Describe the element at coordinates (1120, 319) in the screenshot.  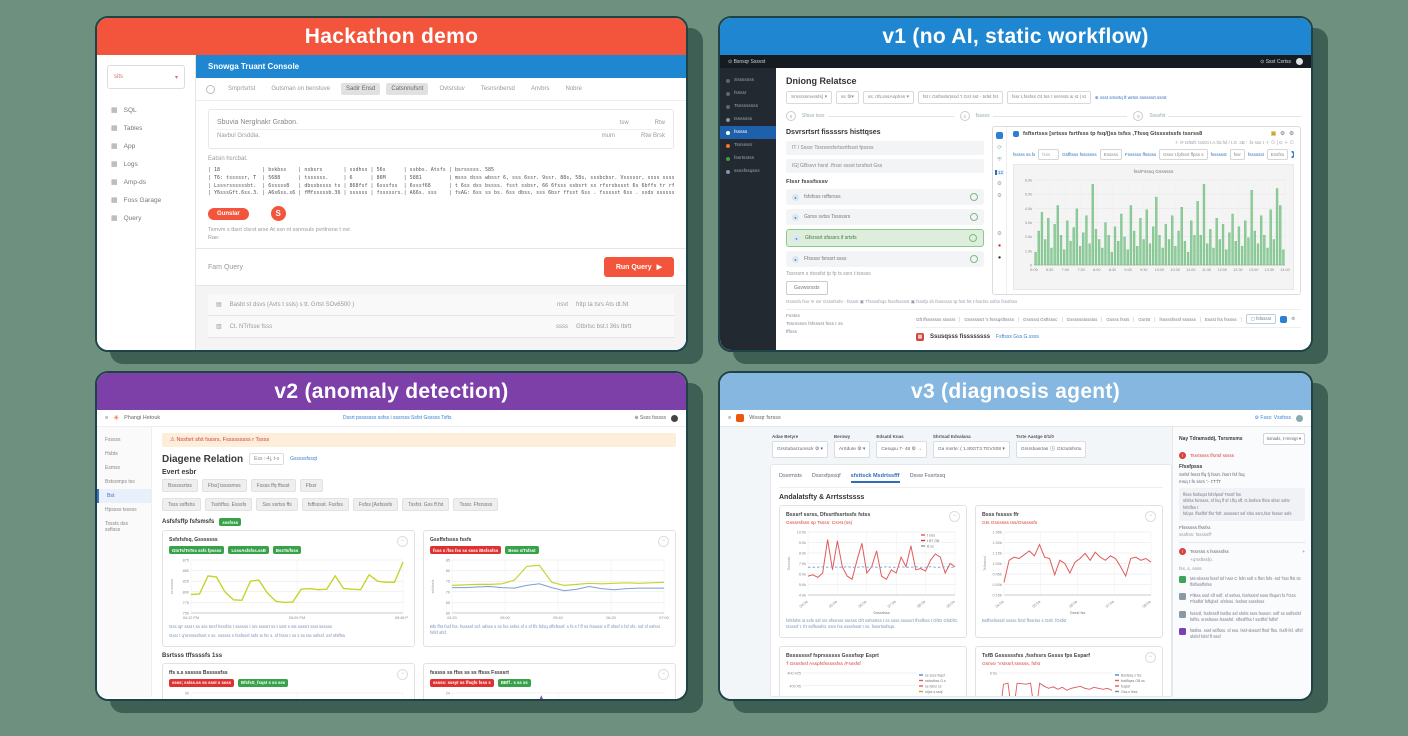
I see `bottom-tab: Gssss fssts` at that location.